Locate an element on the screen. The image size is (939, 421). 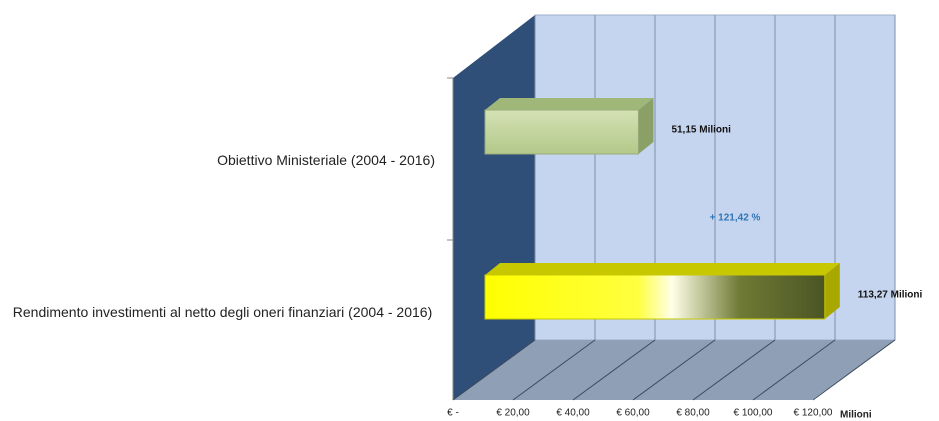
x-tick-label: € 40,00 is located at coordinates (573, 413).